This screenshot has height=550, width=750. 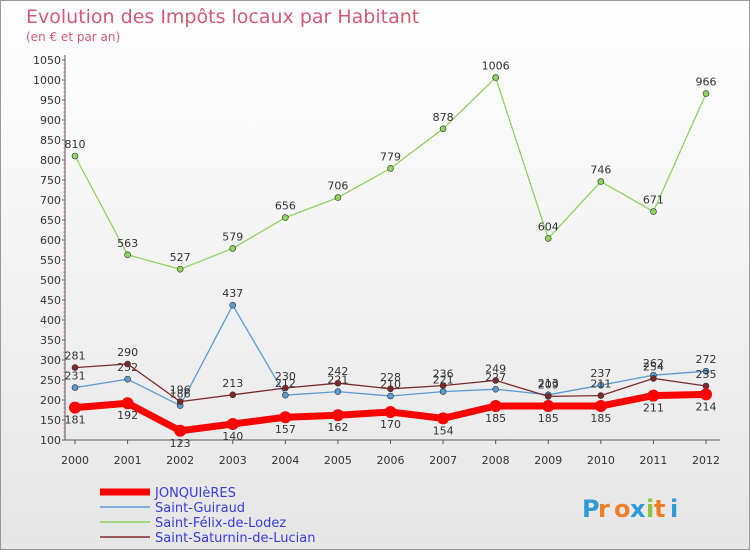 I want to click on y-tick-label: 950, so click(x=50, y=100).